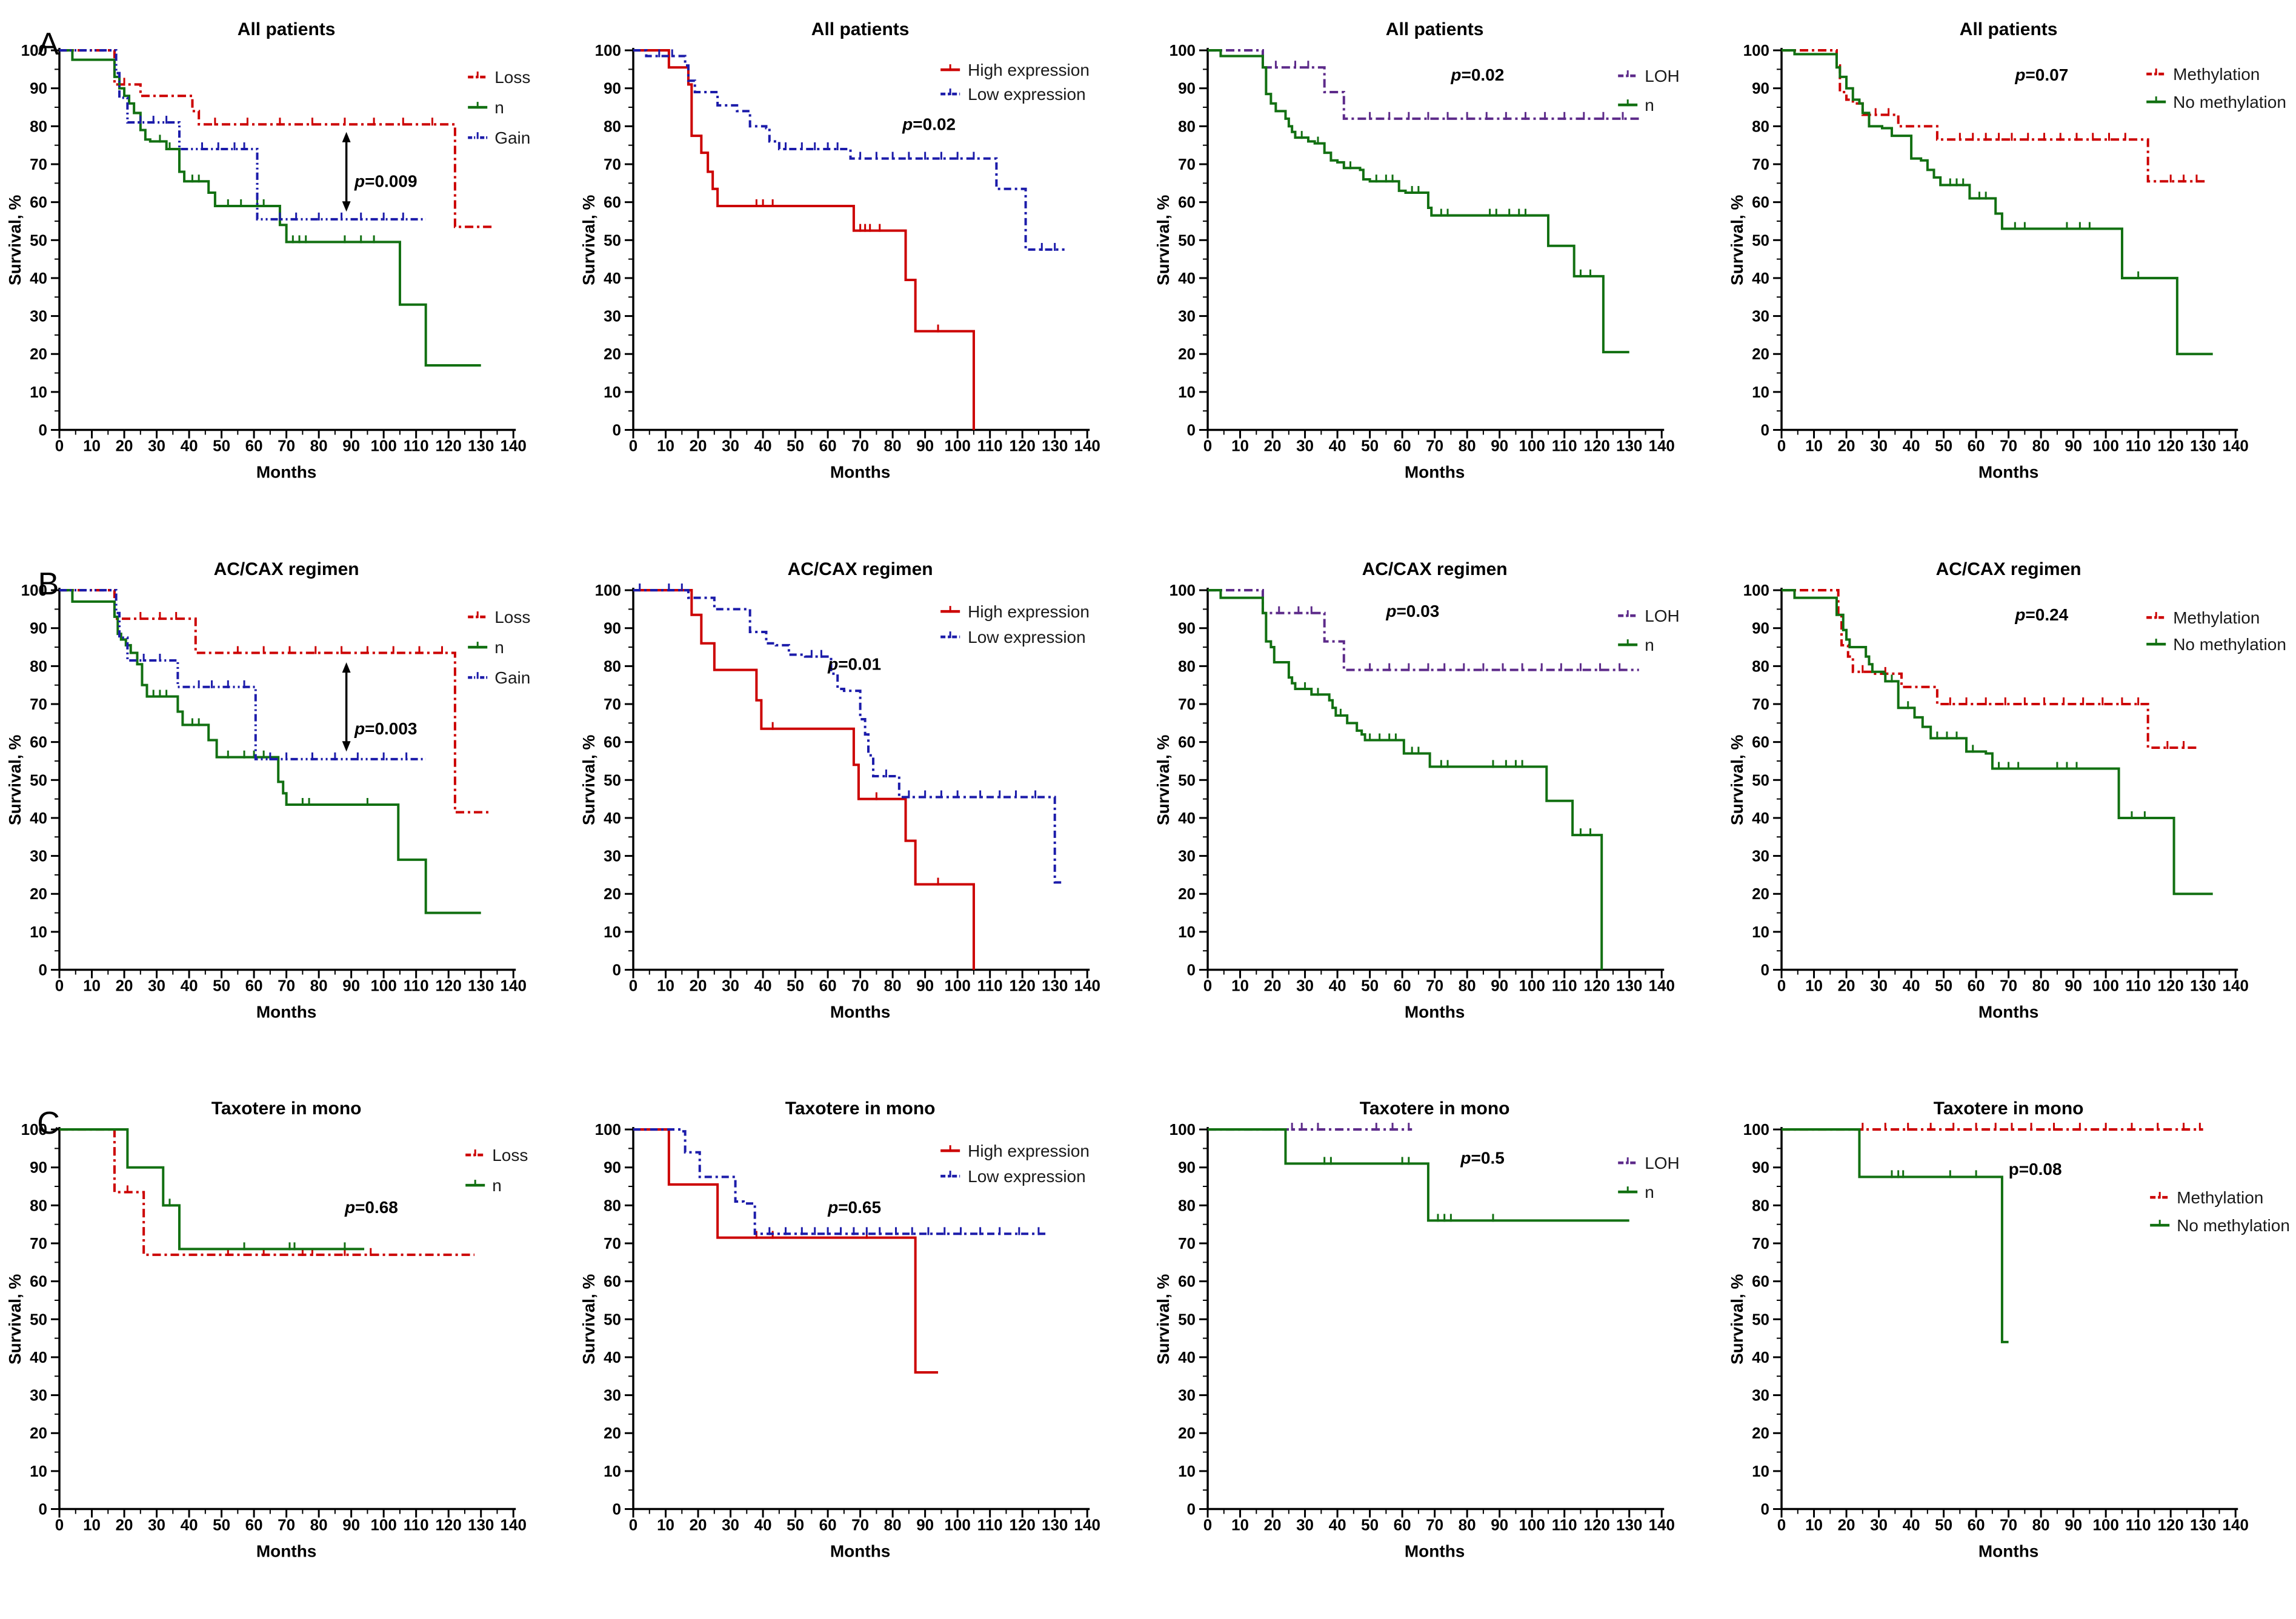 The height and width of the screenshot is (1619, 2296). I want to click on x-tick-label: 40, so click(1337, 985).